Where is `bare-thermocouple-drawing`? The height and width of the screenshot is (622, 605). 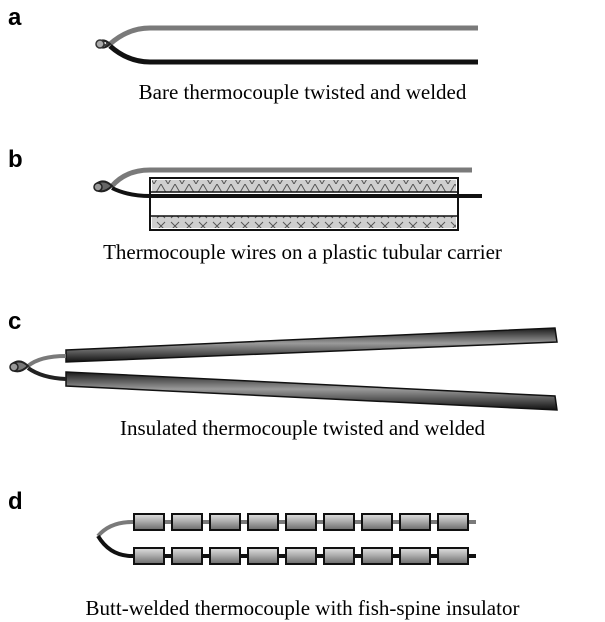
bare-thermocouple-drawing is located at coordinates (286, 45).